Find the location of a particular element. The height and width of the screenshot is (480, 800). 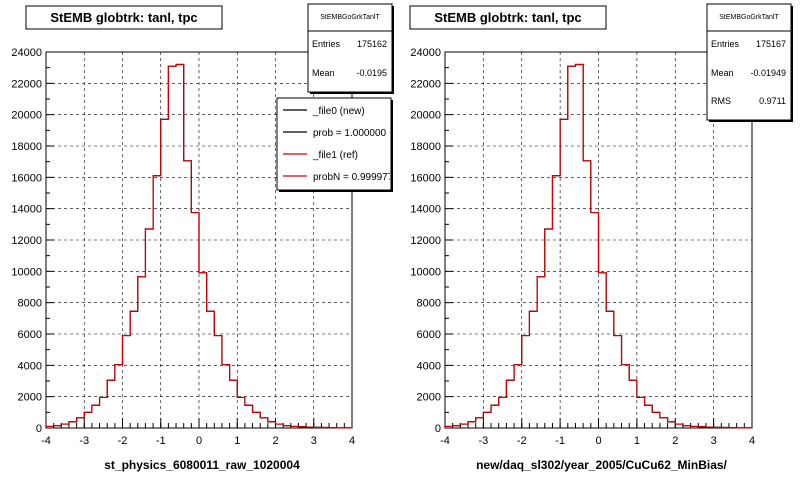

legend-label: prob = 1.000000 is located at coordinates (350, 133).